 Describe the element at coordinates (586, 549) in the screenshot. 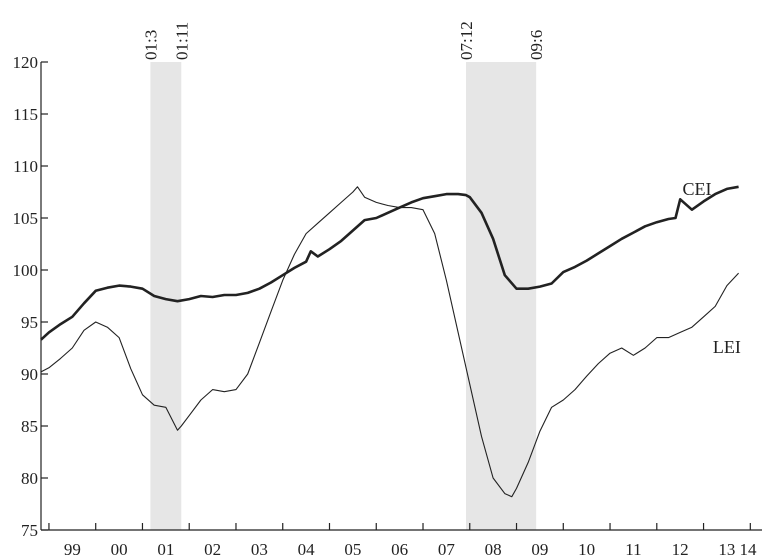

I see `x-tick-label: 10` at that location.